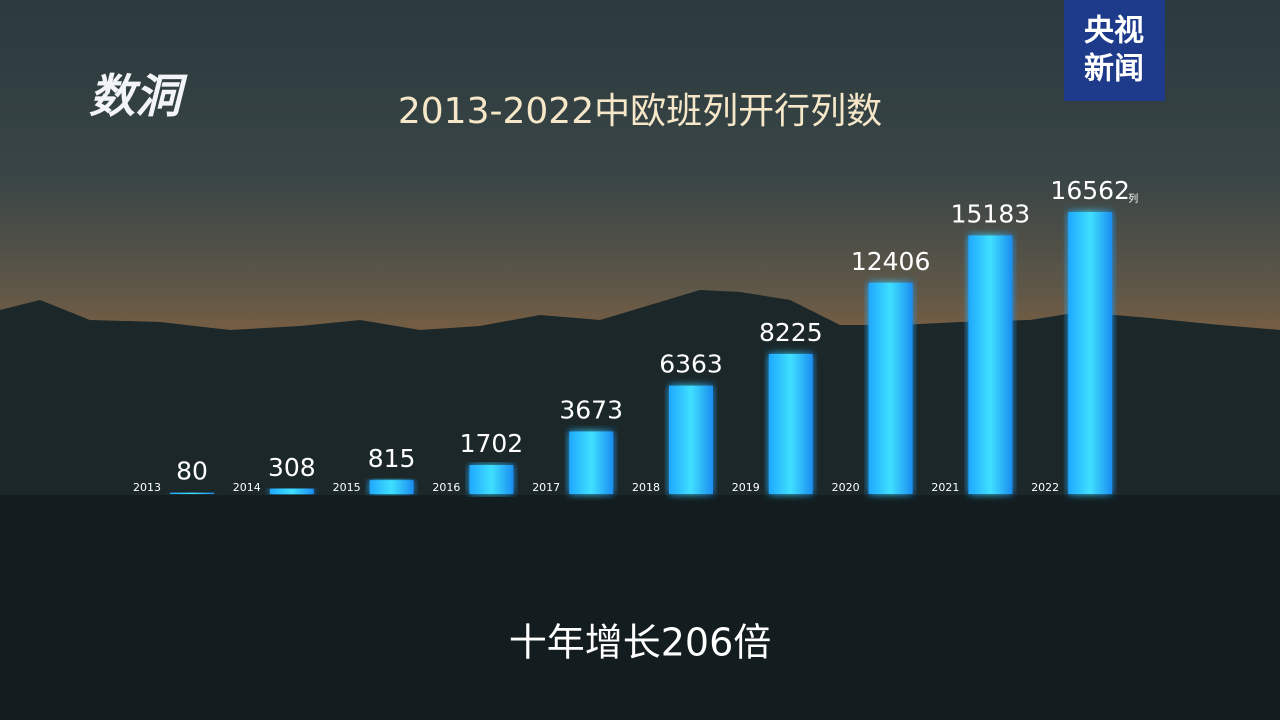  What do you see at coordinates (945, 487) in the screenshot?
I see `x-tick-label: 2021` at bounding box center [945, 487].